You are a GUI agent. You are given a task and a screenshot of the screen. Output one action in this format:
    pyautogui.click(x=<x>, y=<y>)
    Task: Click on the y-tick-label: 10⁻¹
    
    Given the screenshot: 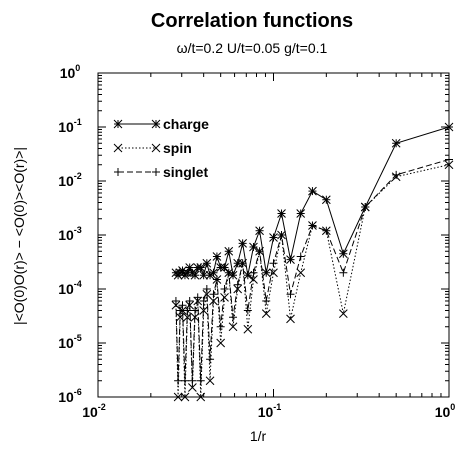 What is the action you would take?
    pyautogui.click(x=70, y=126)
    